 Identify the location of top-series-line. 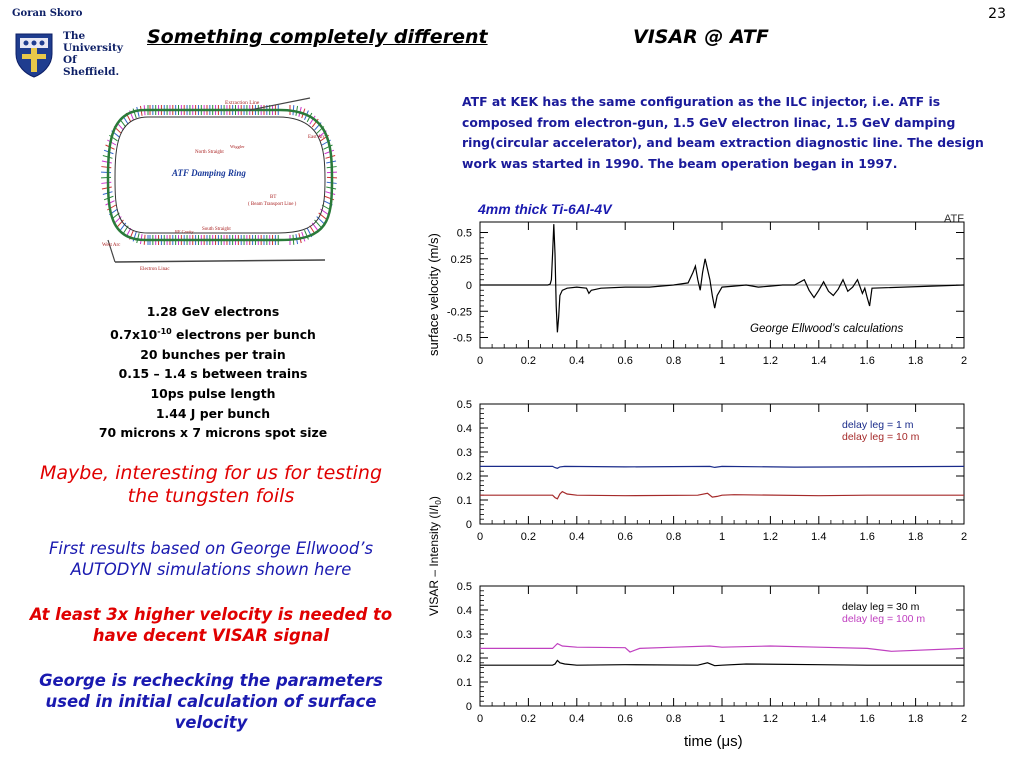
(722, 278).